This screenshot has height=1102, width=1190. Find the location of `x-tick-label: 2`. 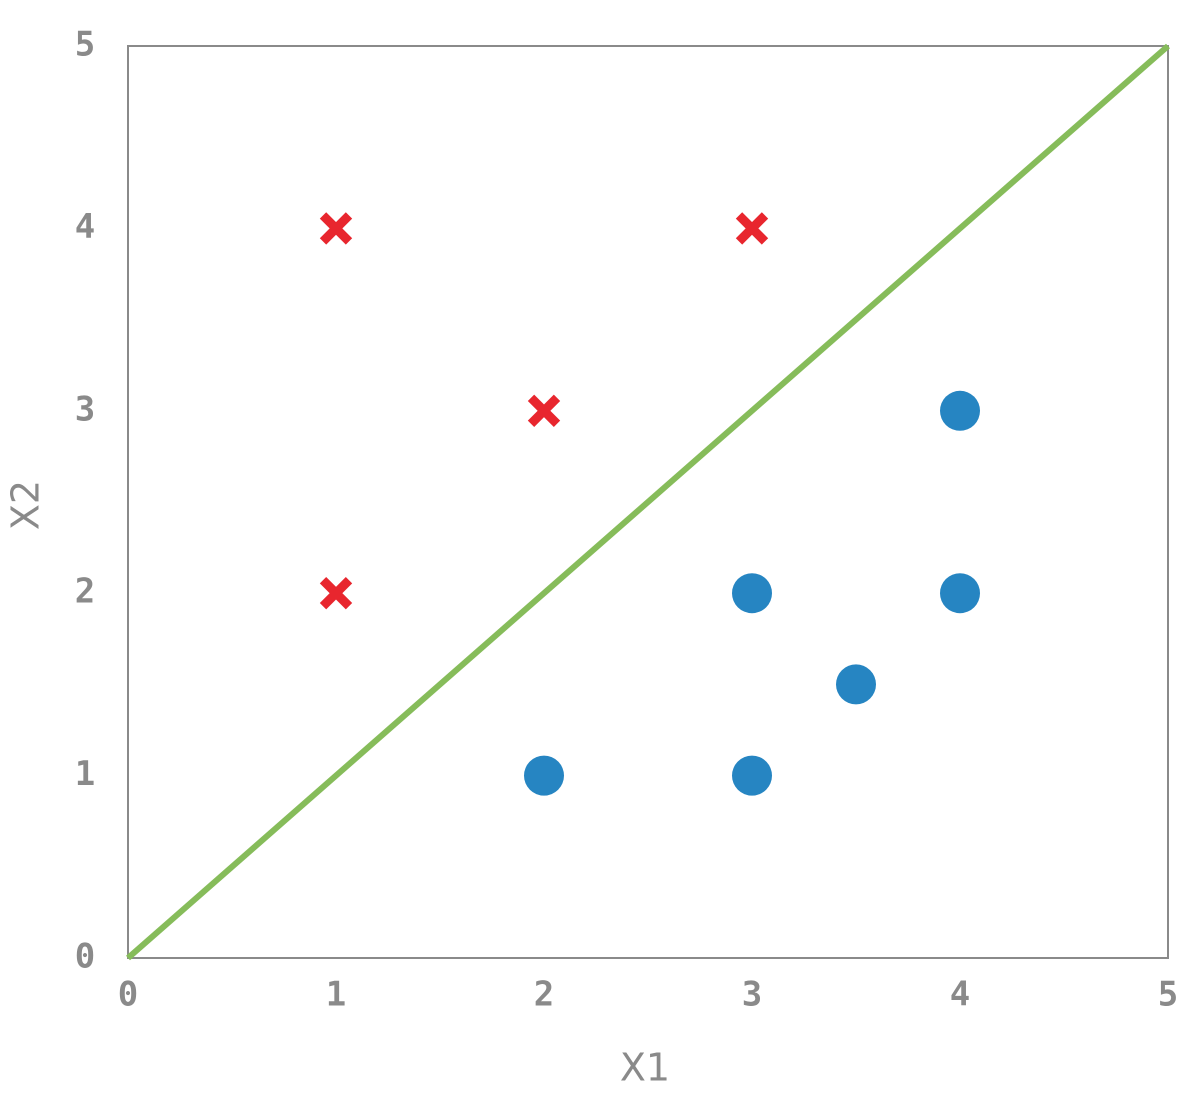

x-tick-label: 2 is located at coordinates (544, 995).